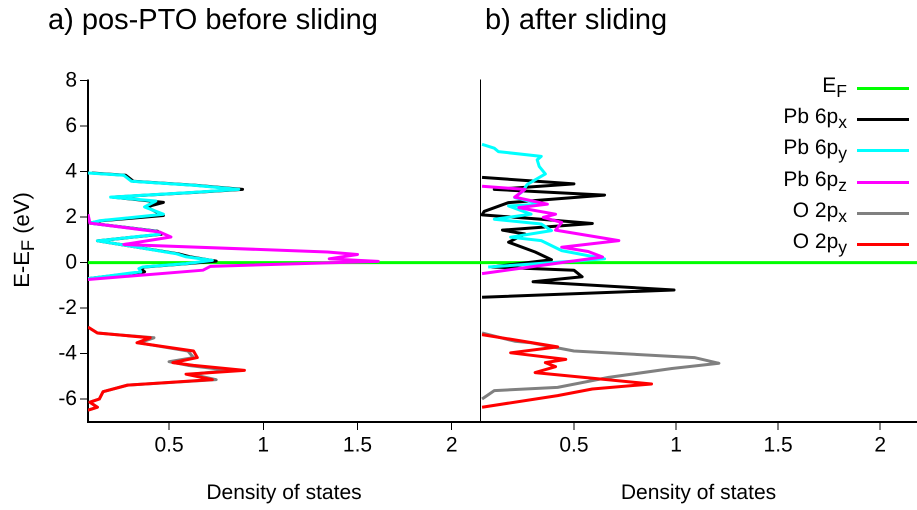 Image resolution: width=917 pixels, height=510 pixels. I want to click on y-tick-label: -2, so click(67, 307).